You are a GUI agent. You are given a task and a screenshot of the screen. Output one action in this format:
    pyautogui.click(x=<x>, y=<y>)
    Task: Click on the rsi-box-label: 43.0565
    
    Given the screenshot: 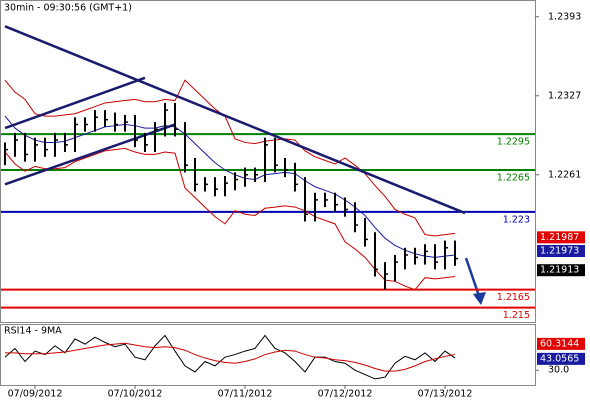 What is the action you would take?
    pyautogui.click(x=559, y=358)
    